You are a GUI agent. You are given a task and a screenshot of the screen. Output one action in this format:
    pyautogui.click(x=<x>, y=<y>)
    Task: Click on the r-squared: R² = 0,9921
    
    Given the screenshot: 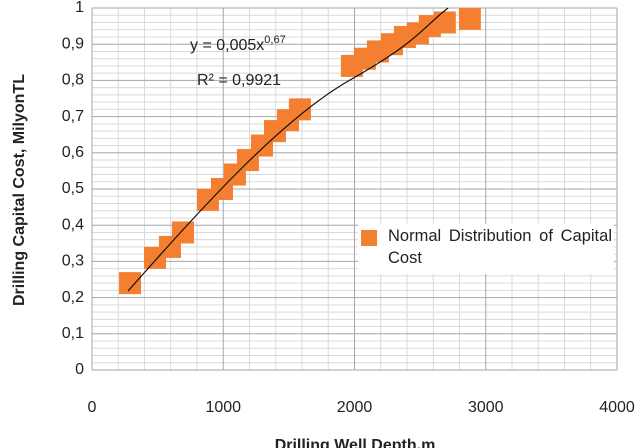 What is the action you would take?
    pyautogui.click(x=239, y=80)
    